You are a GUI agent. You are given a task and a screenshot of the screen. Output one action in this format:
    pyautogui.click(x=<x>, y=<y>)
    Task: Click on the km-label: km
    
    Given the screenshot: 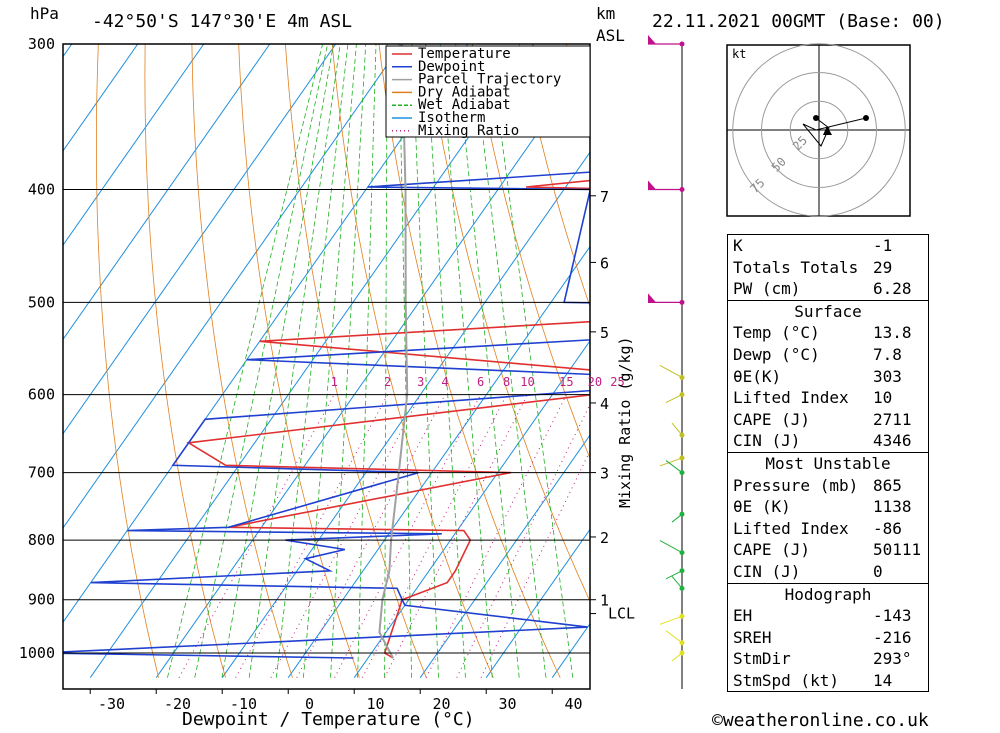 What is the action you would take?
    pyautogui.click(x=606, y=13)
    